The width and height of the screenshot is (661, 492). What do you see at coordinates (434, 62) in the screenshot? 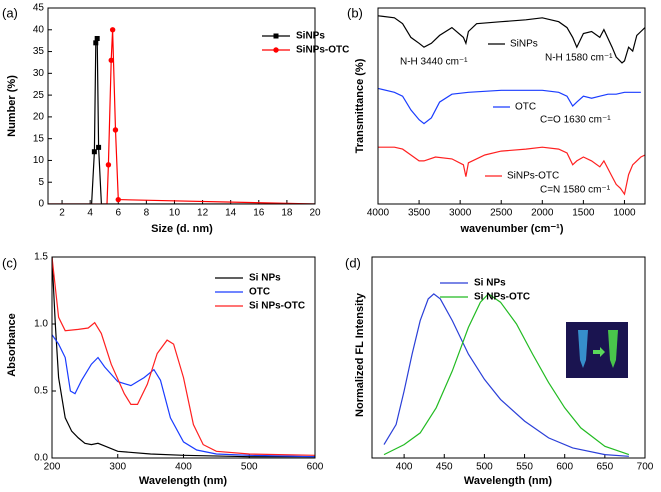
I see `annotation: N-H 3440 cm⁻¹` at bounding box center [434, 62].